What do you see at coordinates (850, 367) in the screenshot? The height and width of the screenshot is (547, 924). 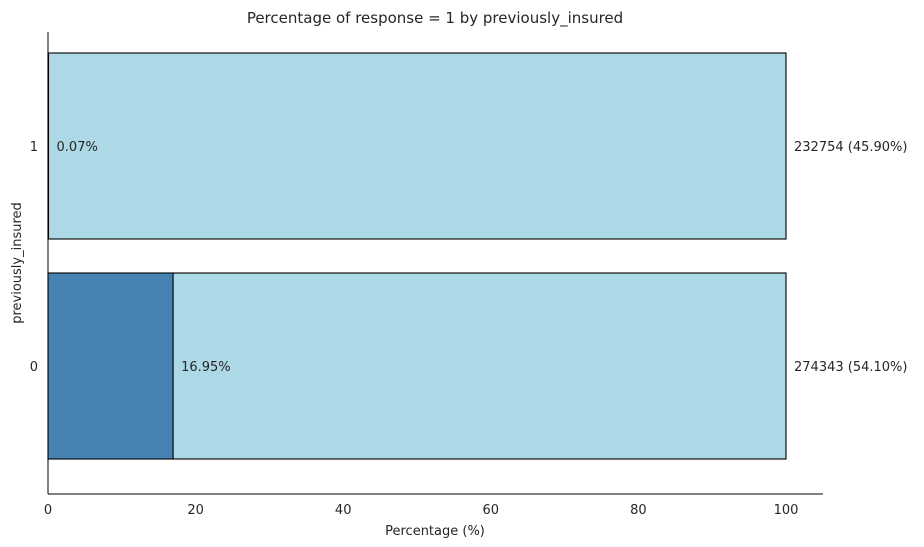 I see `bar-0-outside-label: 274343 (54.10%)` at bounding box center [850, 367].